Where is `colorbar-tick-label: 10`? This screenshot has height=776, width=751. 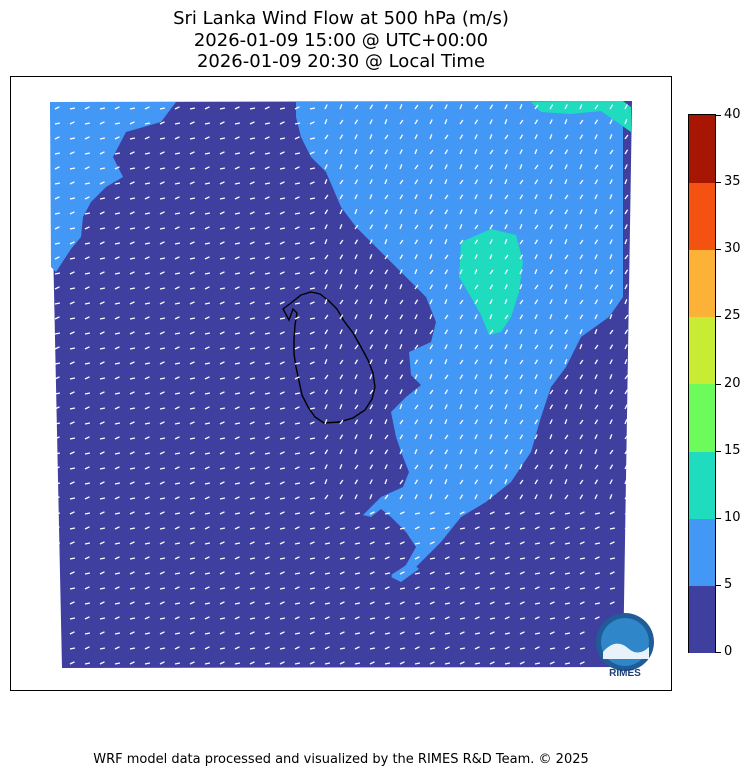 colorbar-tick-label: 10 is located at coordinates (732, 517).